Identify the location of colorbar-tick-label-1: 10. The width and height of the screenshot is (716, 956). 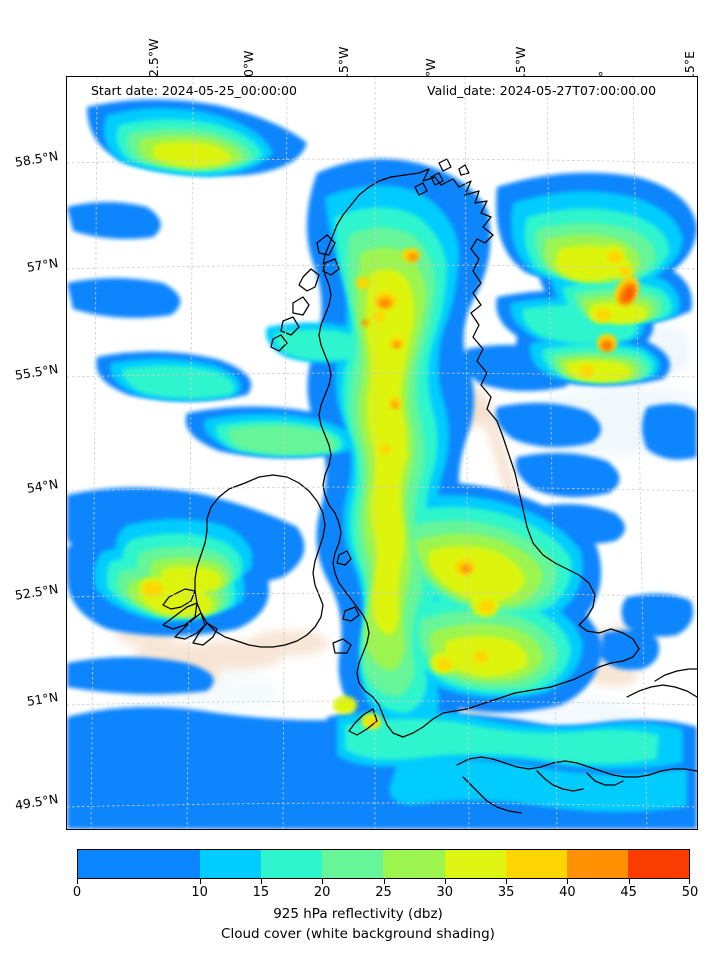
(199, 892).